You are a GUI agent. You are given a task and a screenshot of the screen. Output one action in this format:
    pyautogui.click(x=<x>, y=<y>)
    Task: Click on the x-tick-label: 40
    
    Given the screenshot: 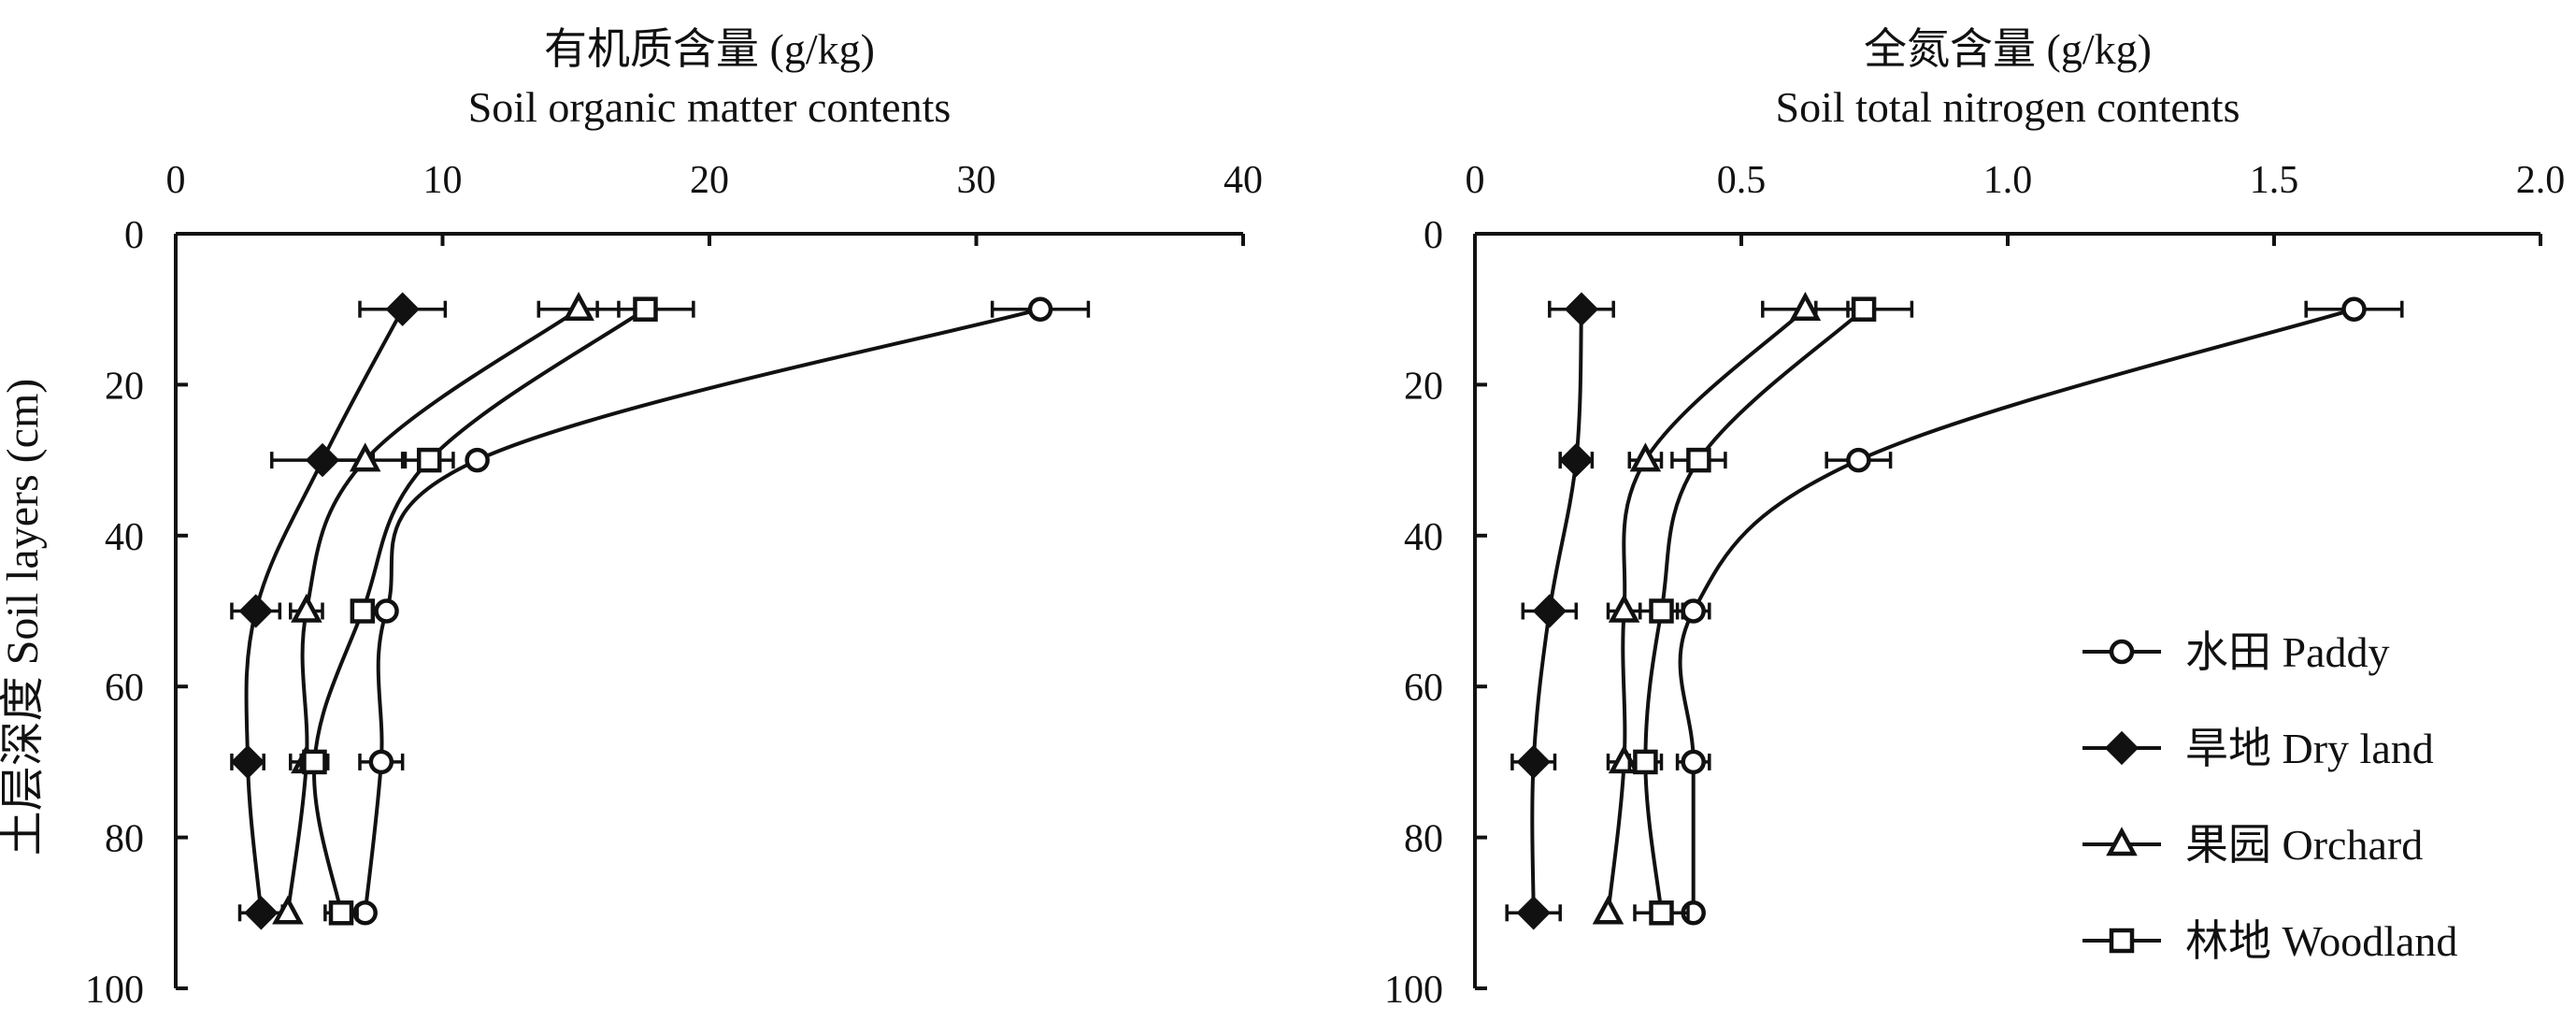 What is the action you would take?
    pyautogui.click(x=1243, y=180)
    